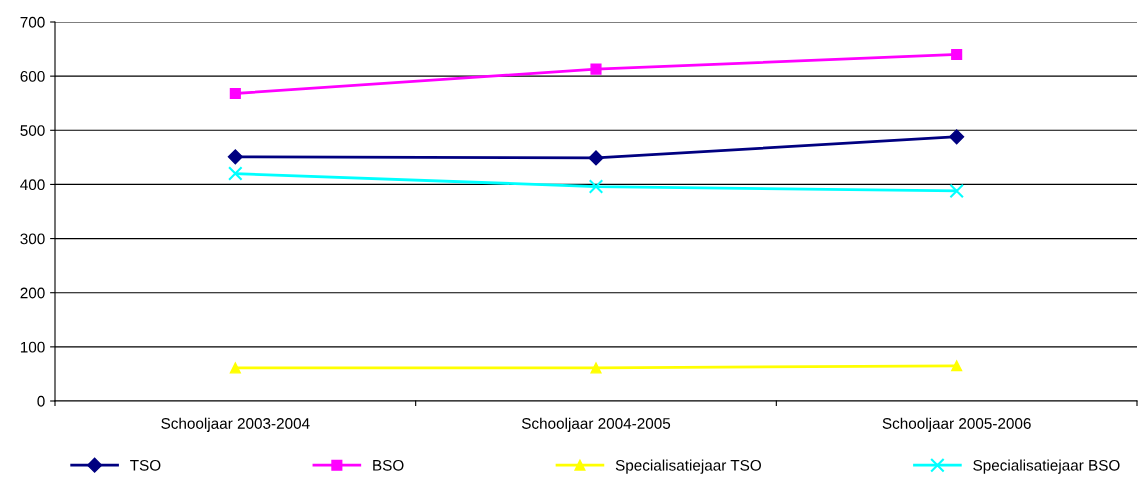  What do you see at coordinates (32, 293) in the screenshot?
I see `y-tick-label: 200` at bounding box center [32, 293].